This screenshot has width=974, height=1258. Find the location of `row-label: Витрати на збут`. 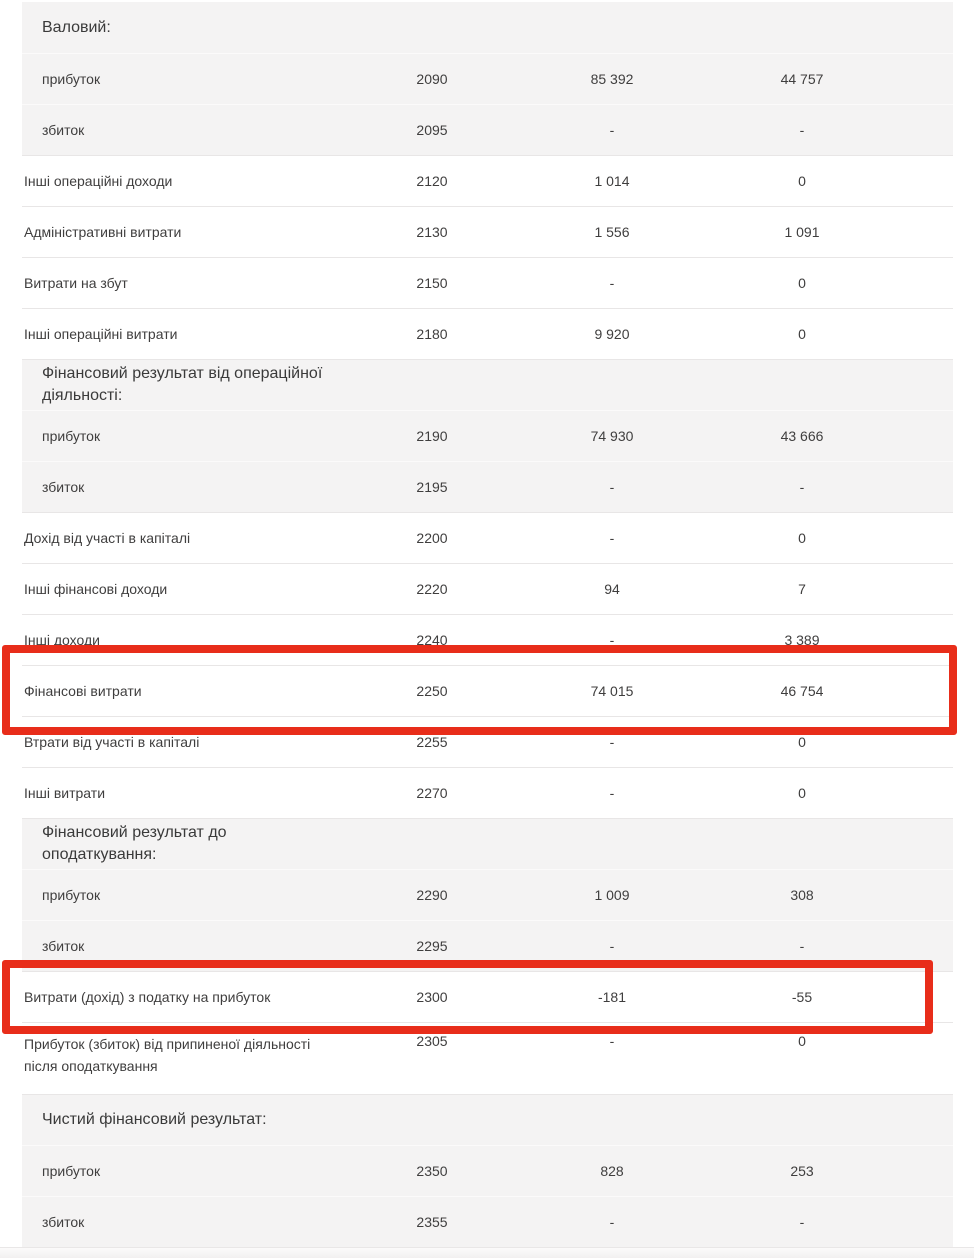

row-label: Витрати на збут is located at coordinates (76, 283).